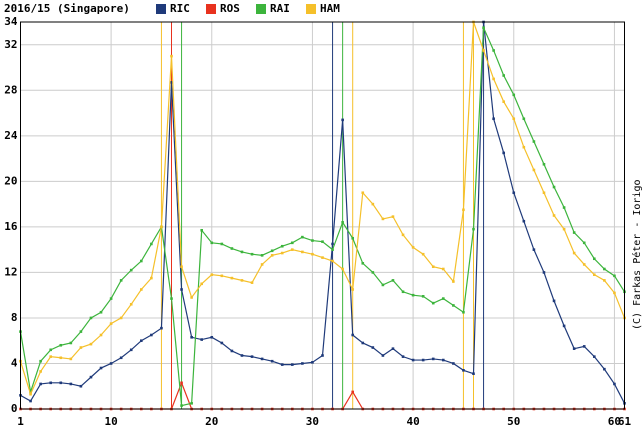  I want to click on y-tick-label: 28, so click(10, 89).